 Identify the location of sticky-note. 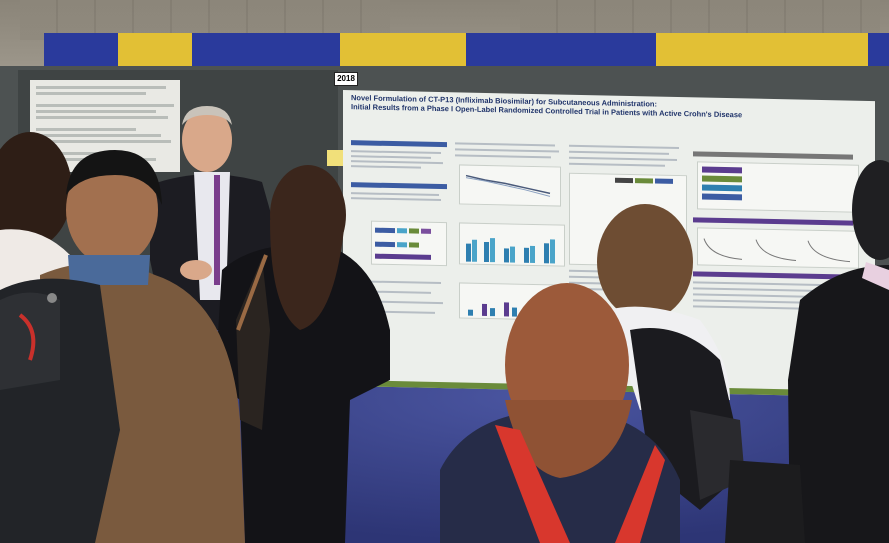
(335, 158).